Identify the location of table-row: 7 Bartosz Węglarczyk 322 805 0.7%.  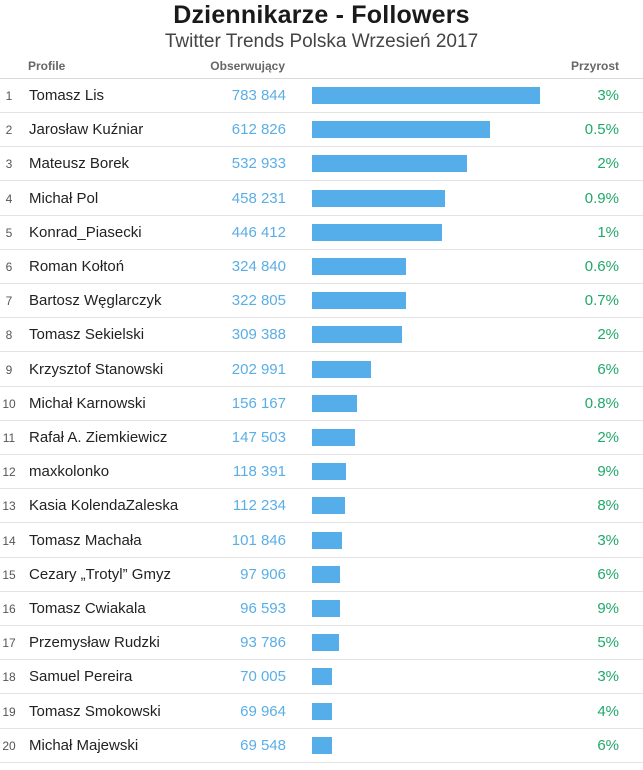
(321, 301).